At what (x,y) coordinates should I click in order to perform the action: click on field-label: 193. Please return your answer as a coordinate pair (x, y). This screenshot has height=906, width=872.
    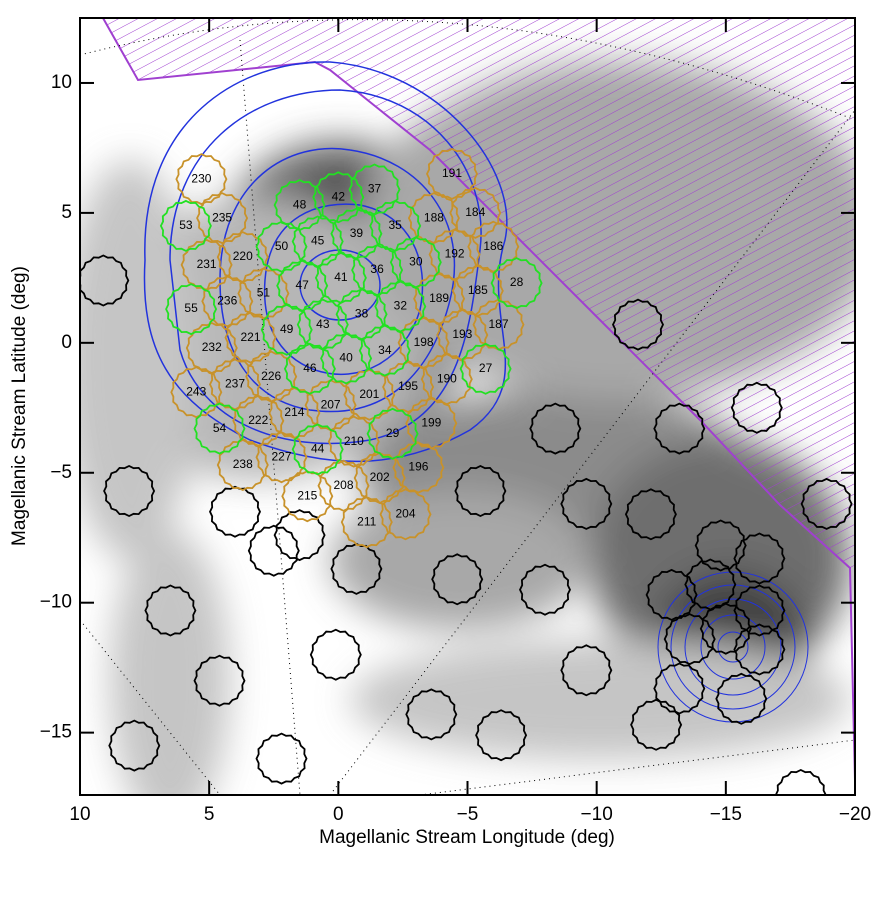
    Looking at the image, I should click on (462, 334).